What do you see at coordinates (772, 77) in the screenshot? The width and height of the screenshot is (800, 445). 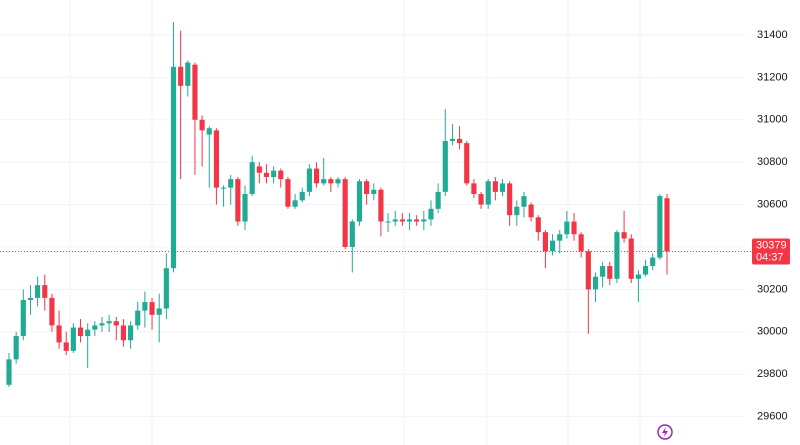 I see `y-tick-label: 31200` at bounding box center [772, 77].